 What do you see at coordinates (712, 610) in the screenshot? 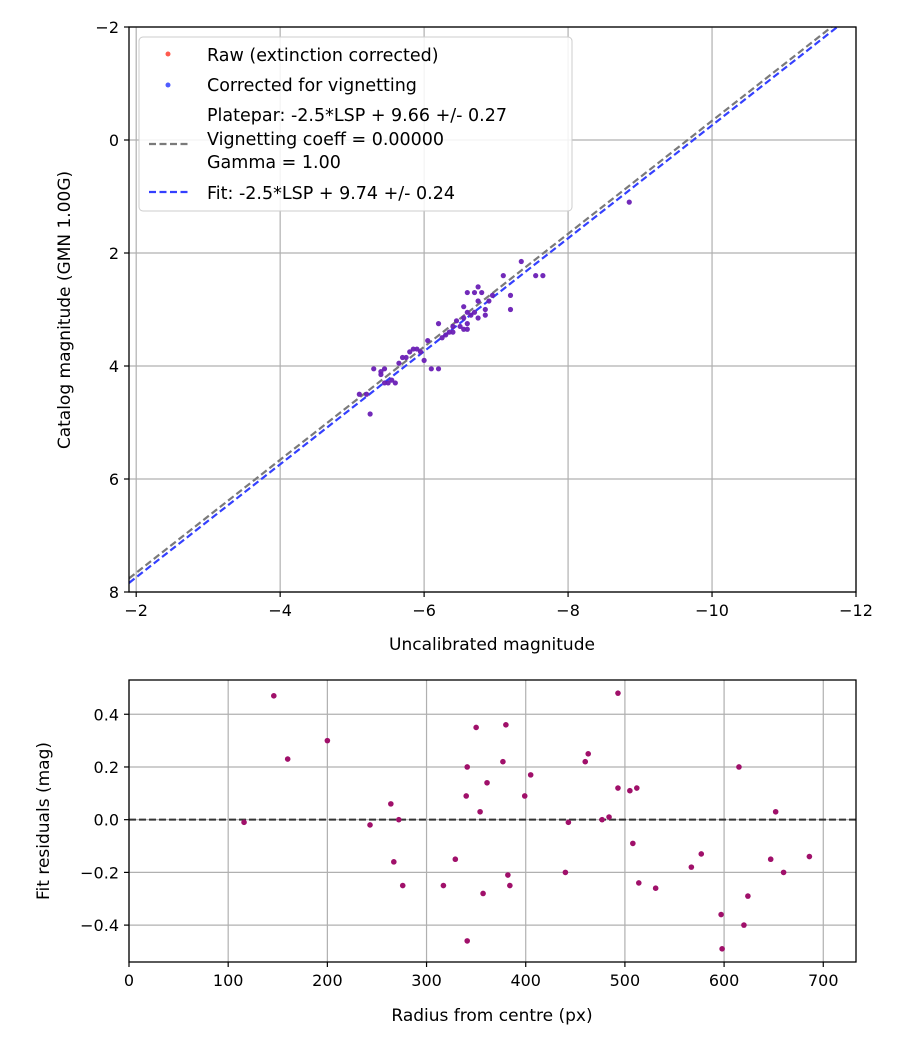
I see `top-x-tick-label: −10` at bounding box center [712, 610].